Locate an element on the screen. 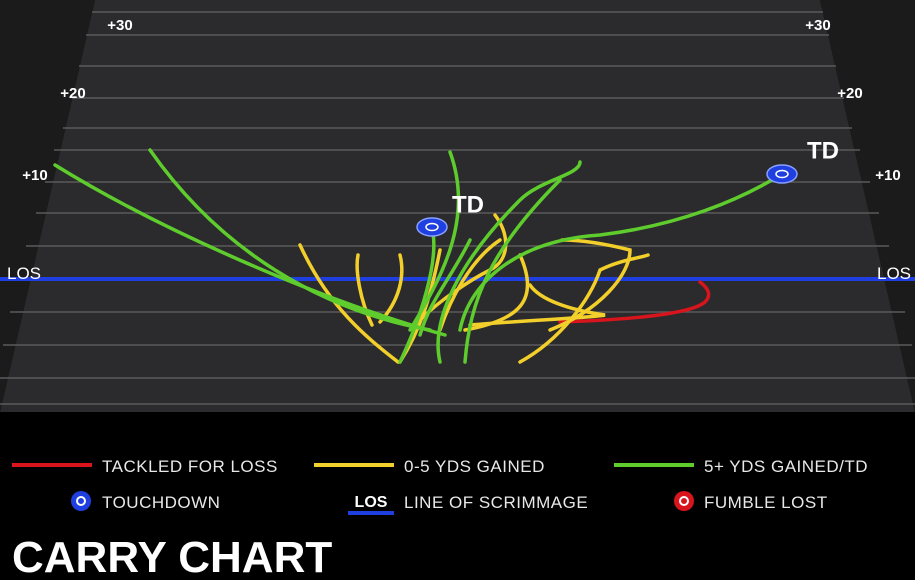  legend-fumble-icon is located at coordinates (684, 501).